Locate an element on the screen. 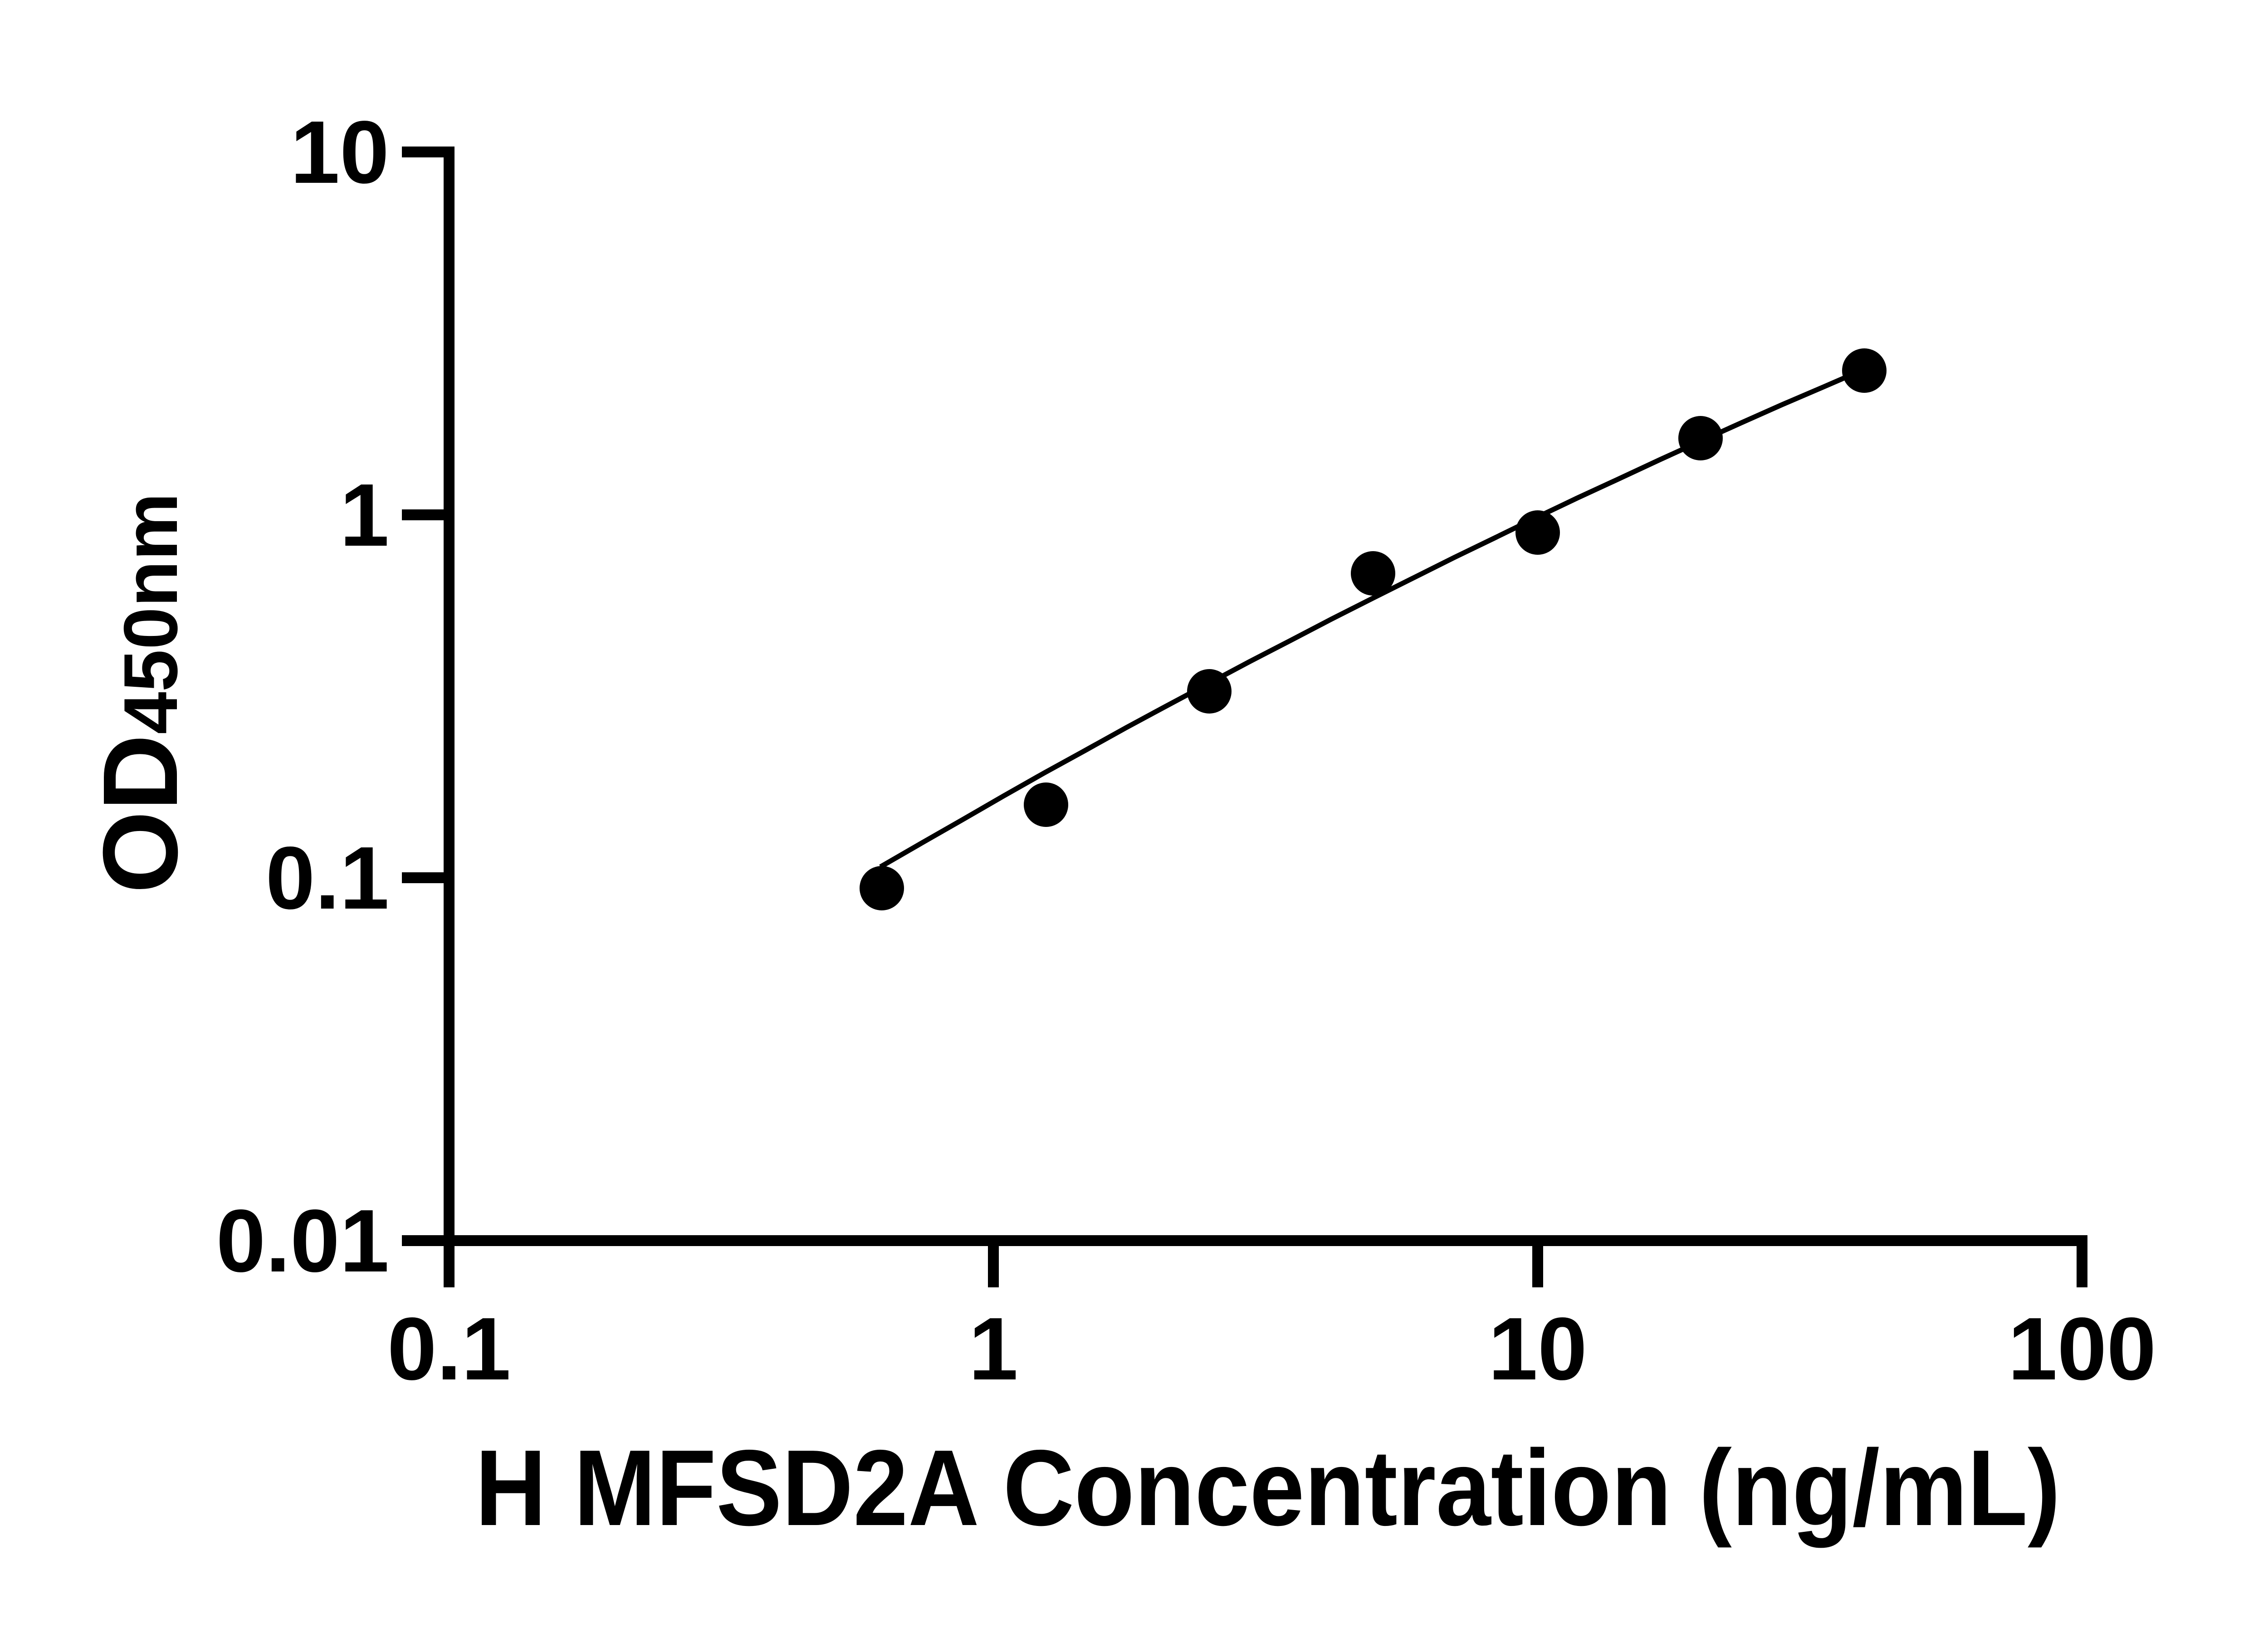 The image size is (2268, 1633). svg-text: 100 is located at coordinates (2082, 1348).